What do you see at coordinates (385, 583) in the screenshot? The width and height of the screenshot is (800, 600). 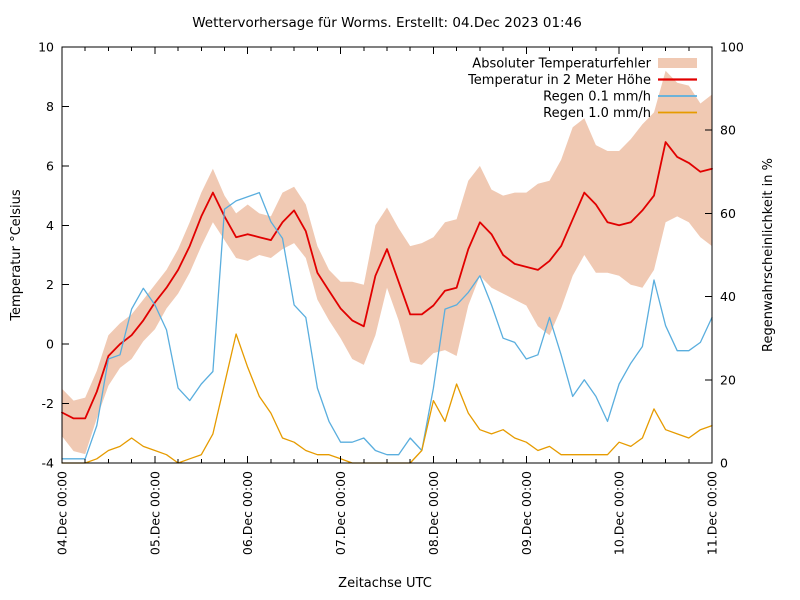 I see `x-axis-label: Zeitachse UTC` at bounding box center [385, 583].